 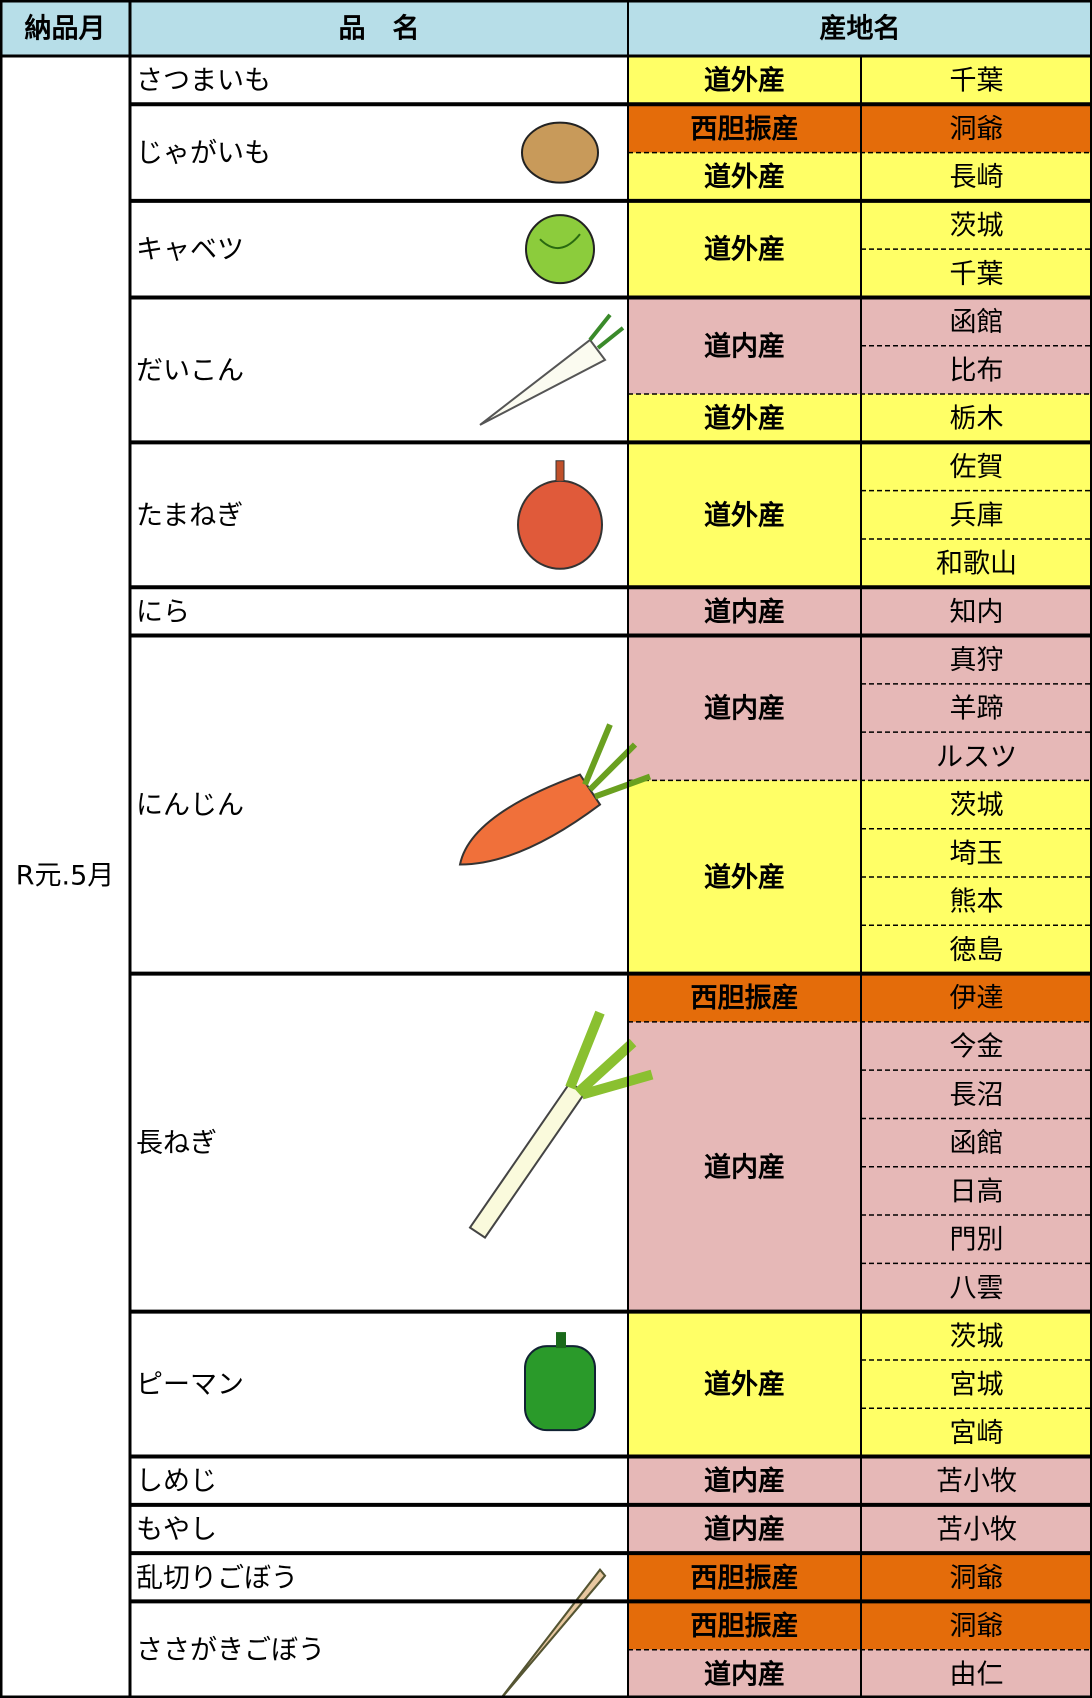 What do you see at coordinates (977, 467) in the screenshot?
I see `place: 佐賀` at bounding box center [977, 467].